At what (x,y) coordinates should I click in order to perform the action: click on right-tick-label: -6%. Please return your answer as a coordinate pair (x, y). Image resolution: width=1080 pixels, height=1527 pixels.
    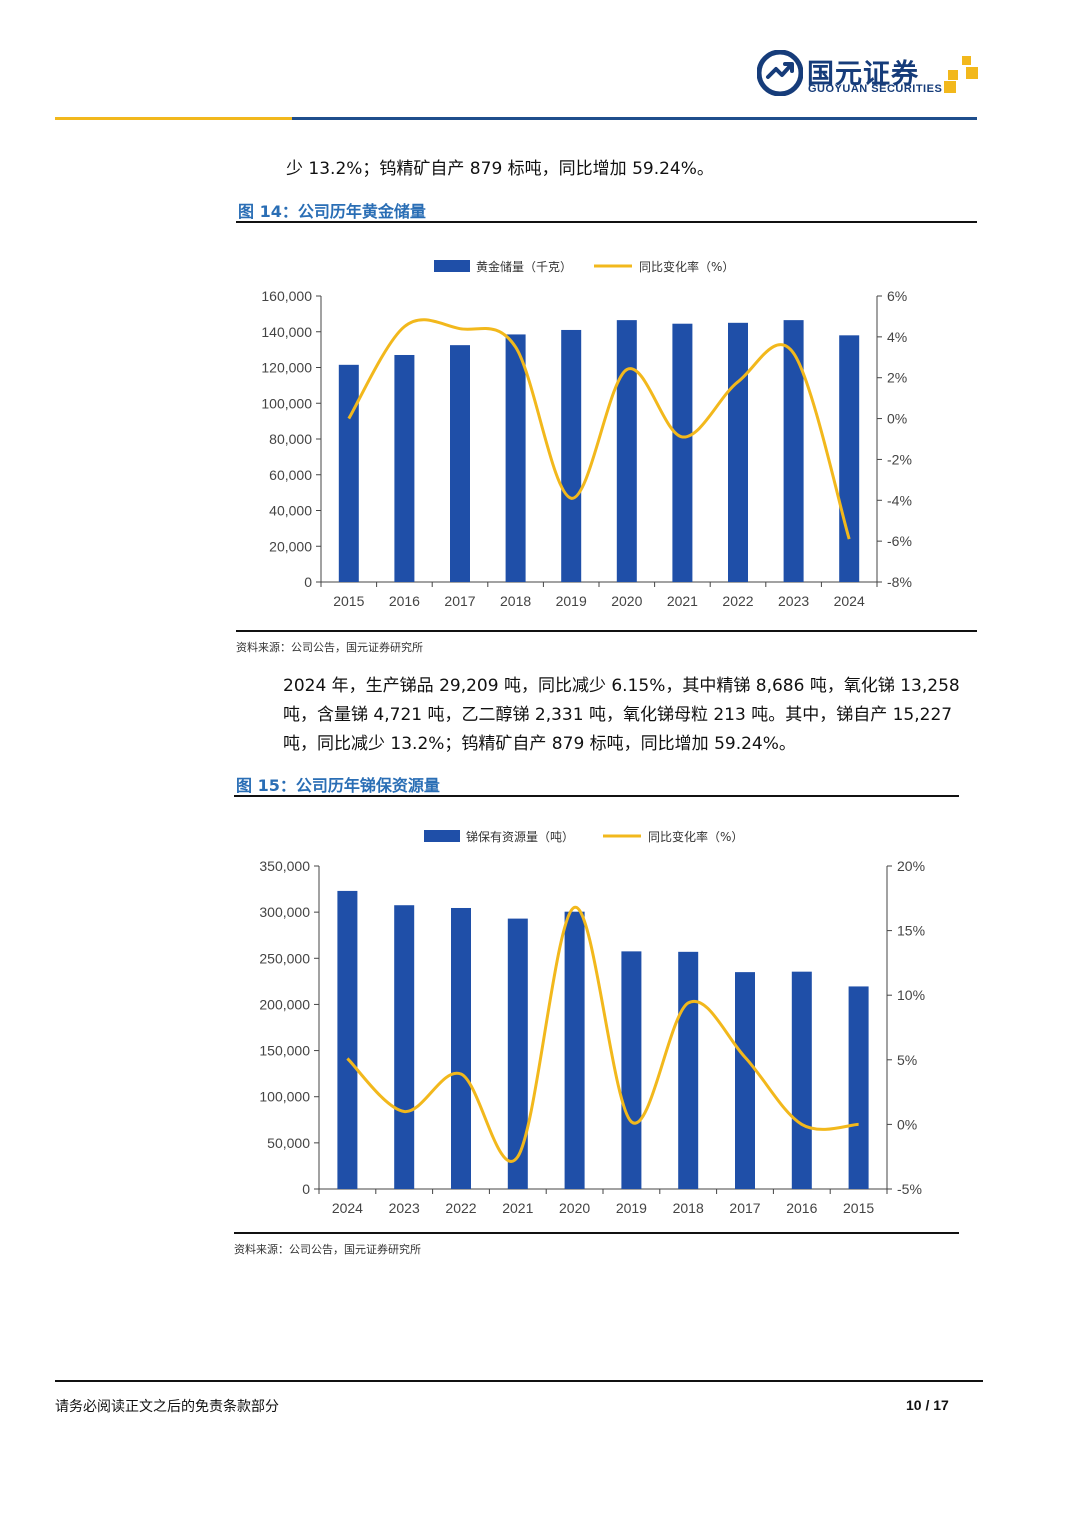
    Looking at the image, I should click on (899, 541).